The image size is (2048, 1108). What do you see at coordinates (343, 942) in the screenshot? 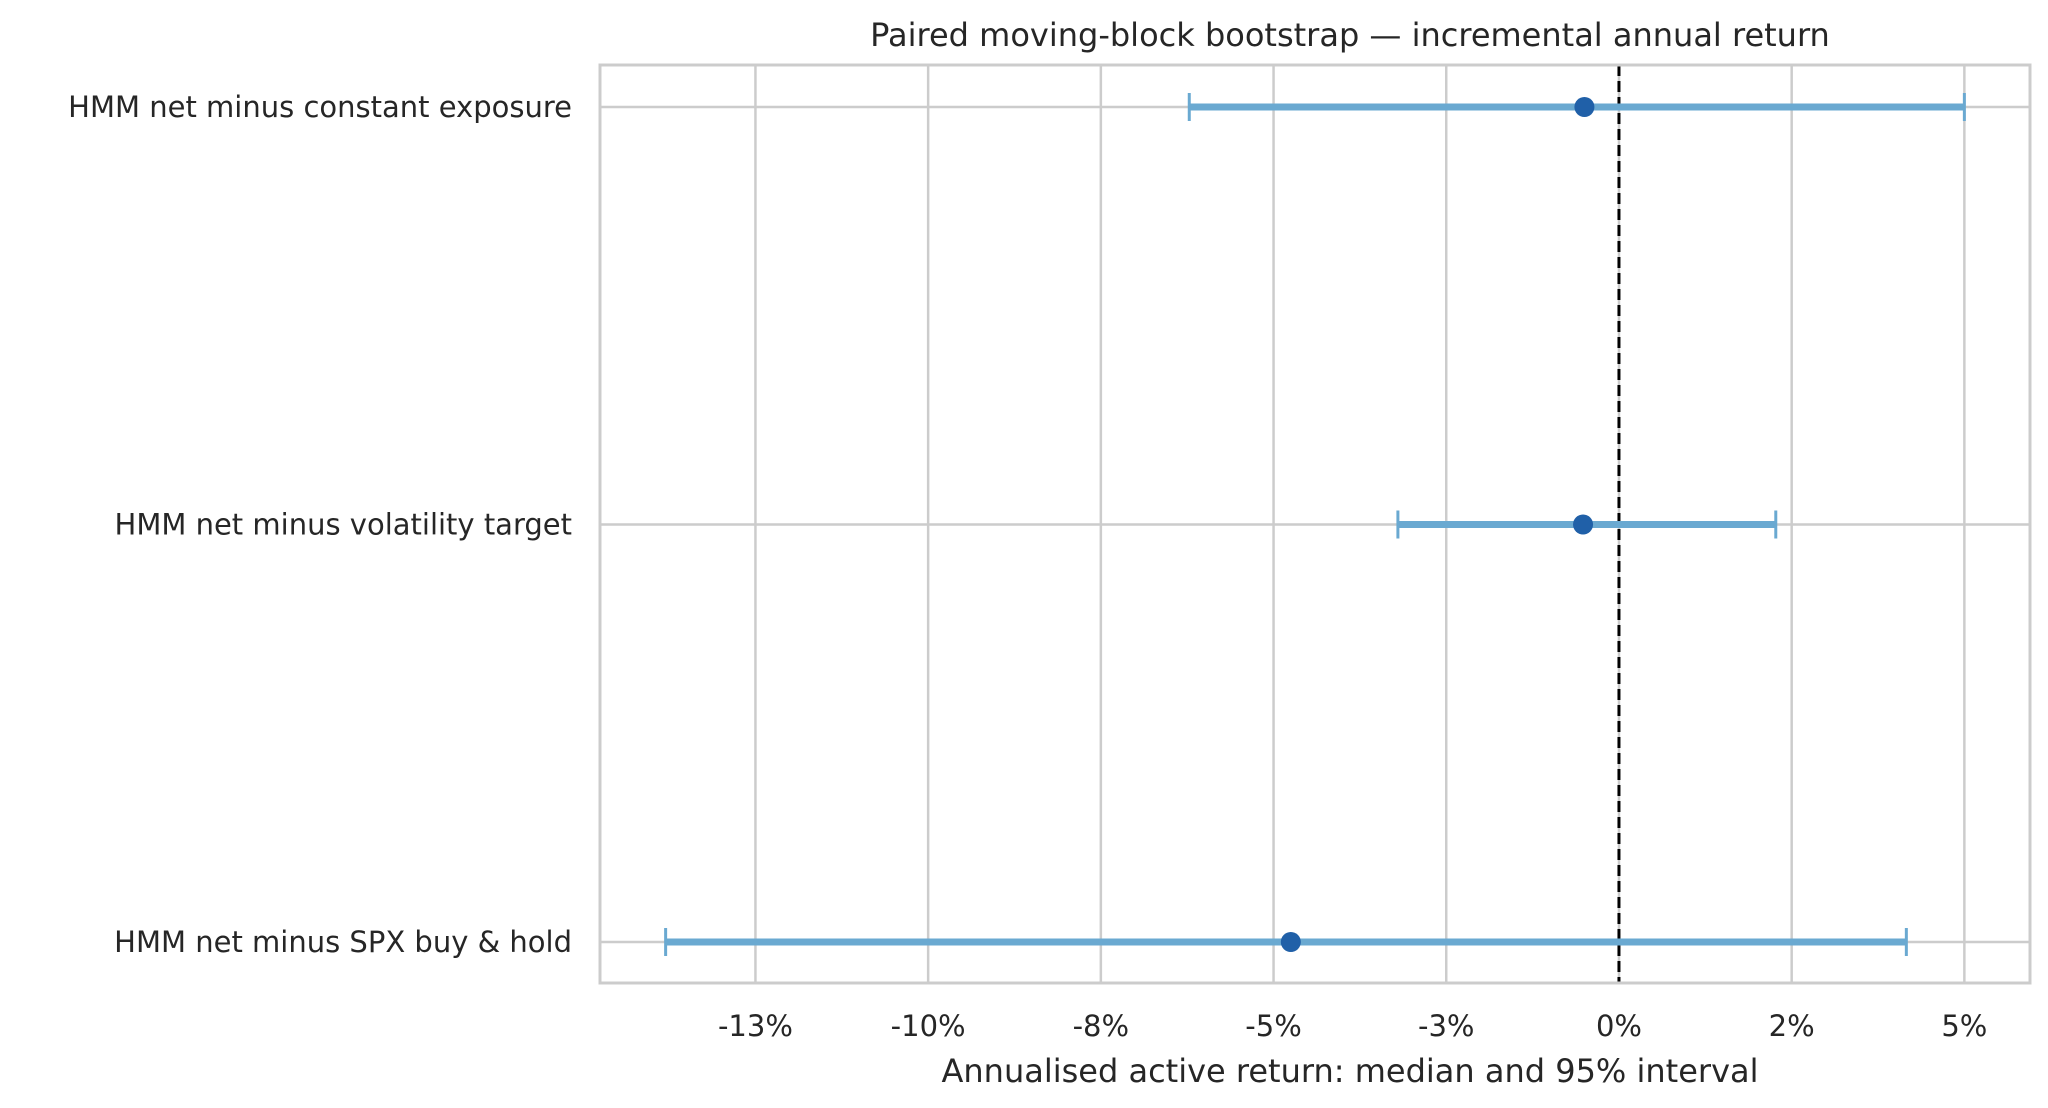
I see `category-label: HMM net minus SPX buy & hold` at bounding box center [343, 942].